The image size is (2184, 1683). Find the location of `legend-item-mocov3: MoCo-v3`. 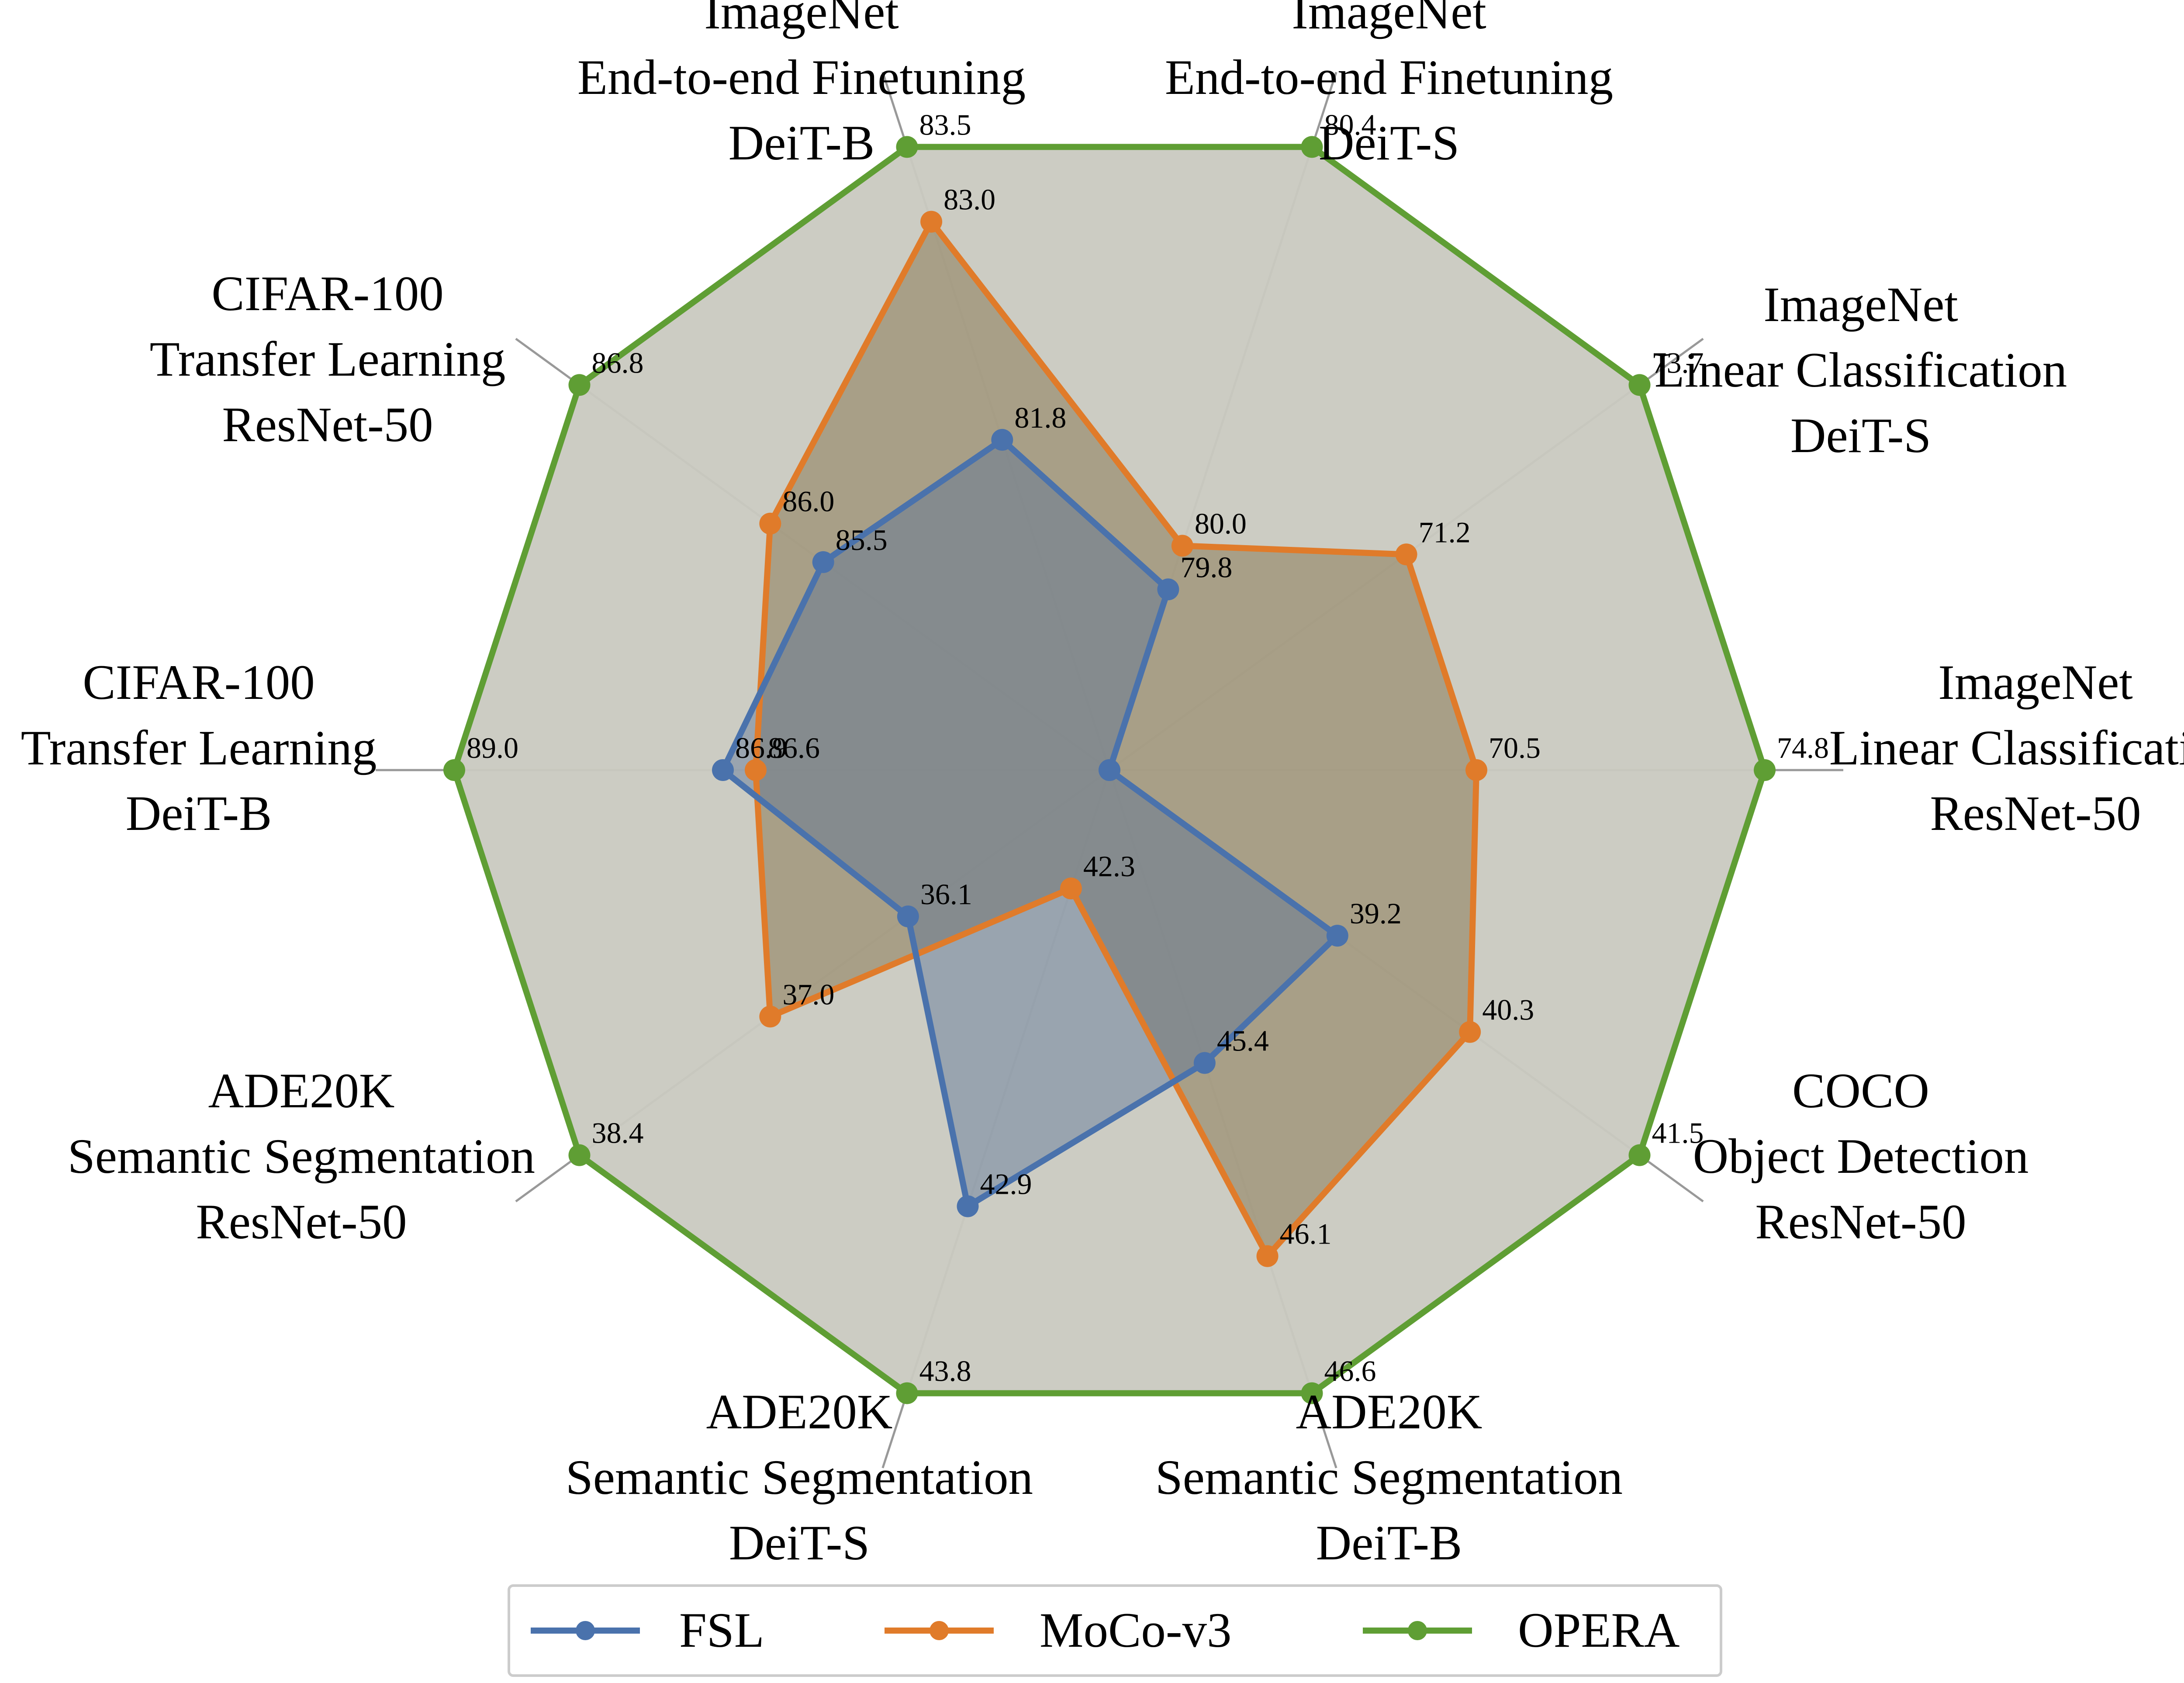

legend-item-mocov3: MoCo-v3 is located at coordinates (1058, 1630).